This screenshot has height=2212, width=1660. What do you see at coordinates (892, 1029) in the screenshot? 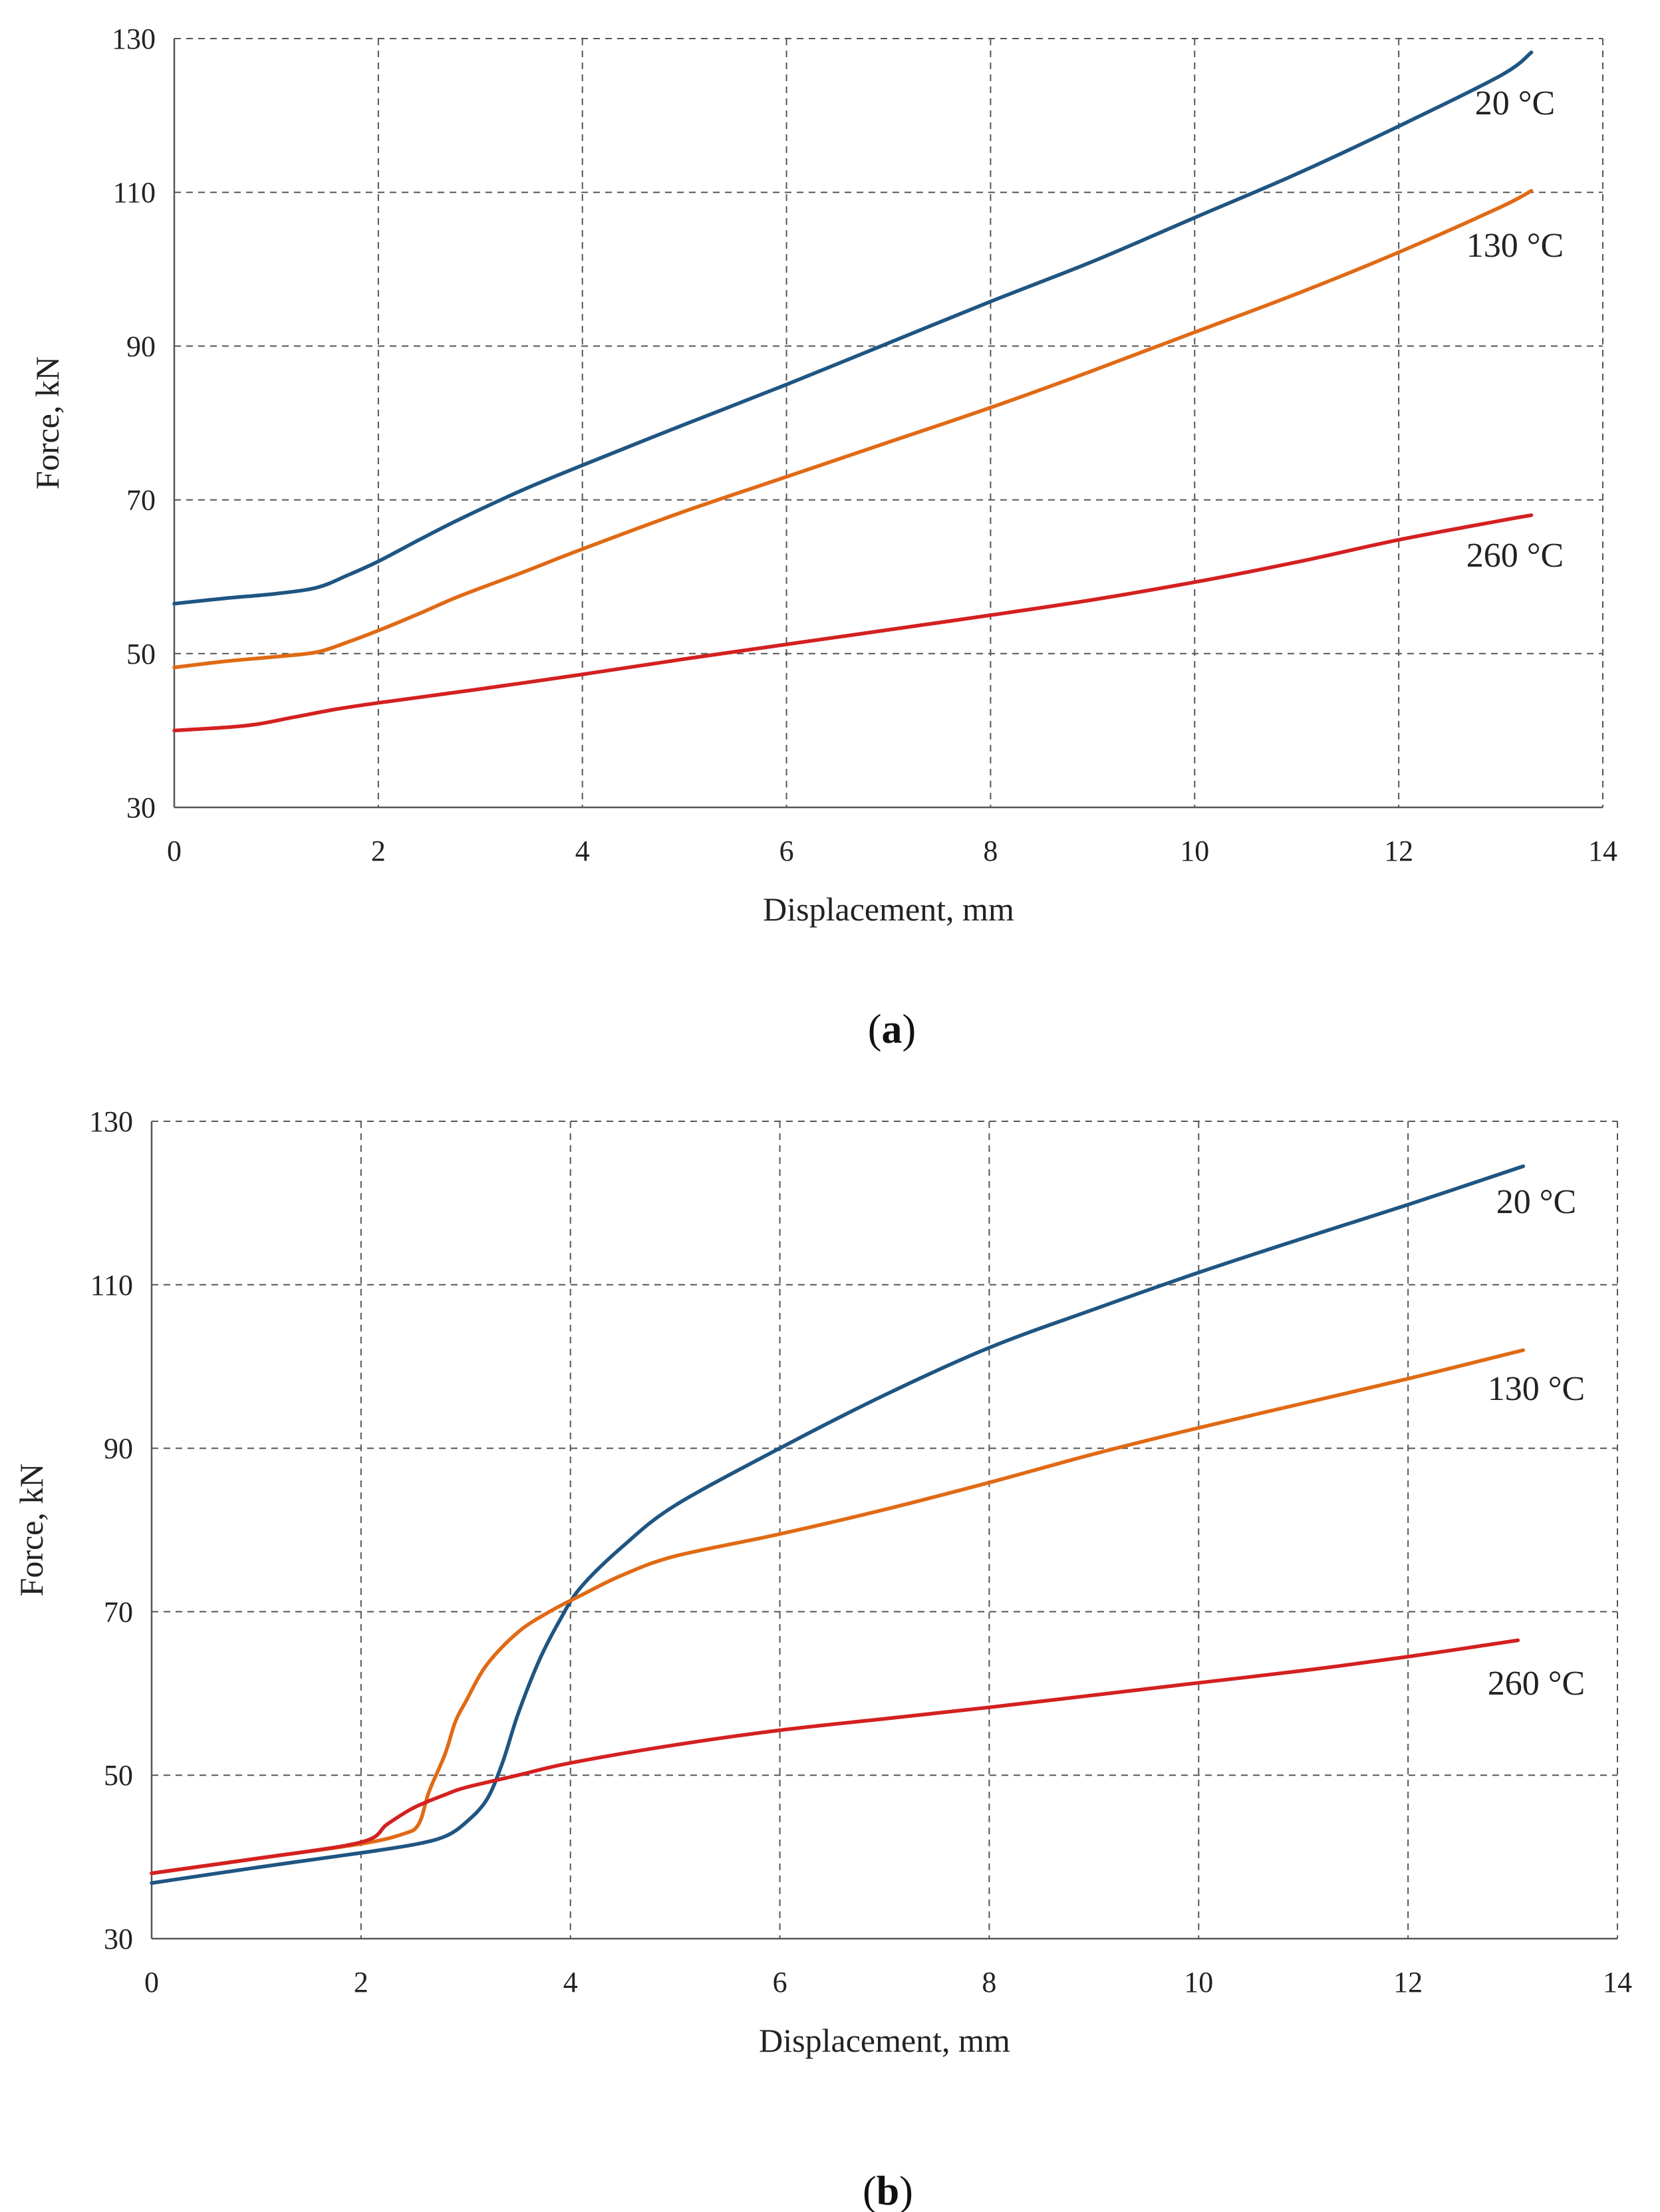
I see `panel-label: (a)` at bounding box center [892, 1029].